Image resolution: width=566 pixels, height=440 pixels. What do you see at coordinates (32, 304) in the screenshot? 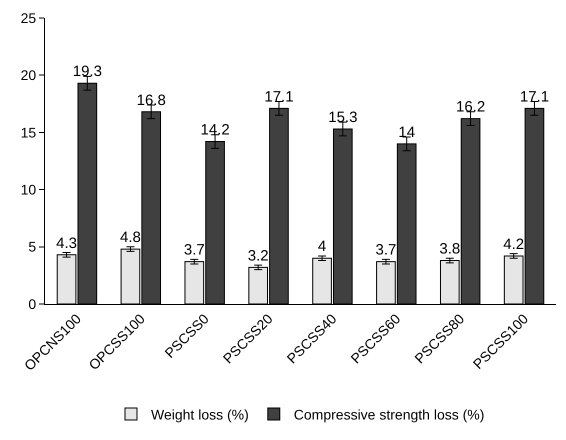
I see `y-tick-label: 0` at bounding box center [32, 304].